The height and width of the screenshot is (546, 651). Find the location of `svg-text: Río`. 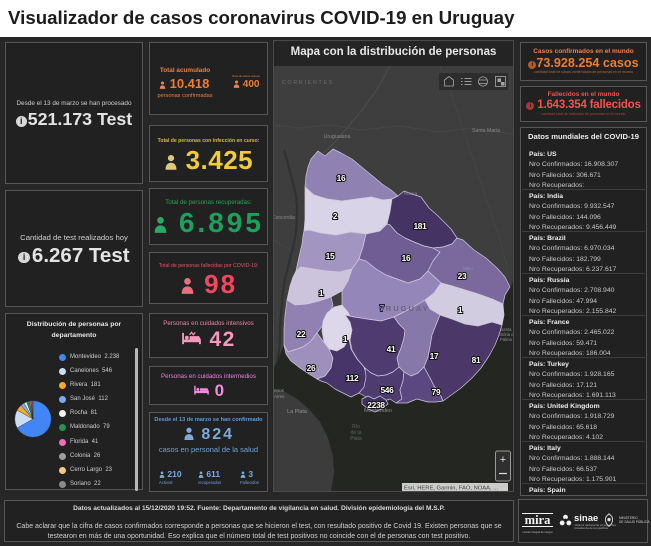

svg-text: Río is located at coordinates (356, 427).